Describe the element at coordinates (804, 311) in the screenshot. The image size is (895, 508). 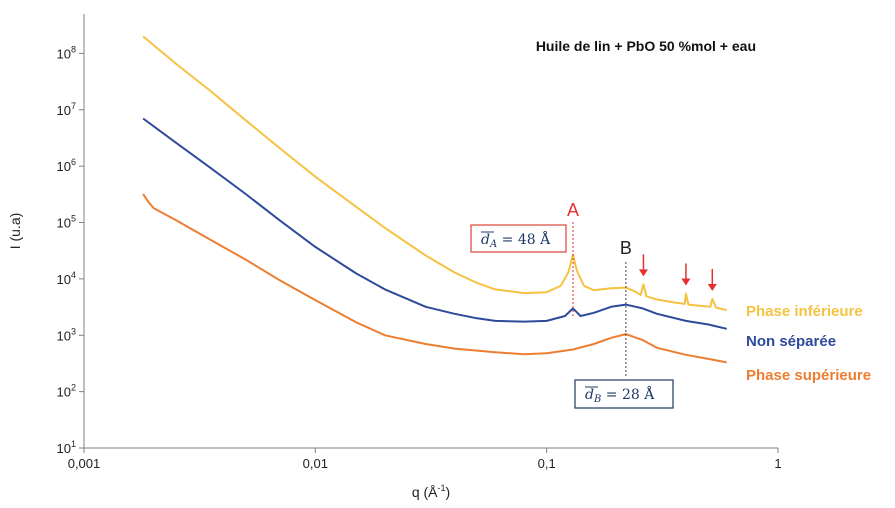
I see `legend-phase-inferieure: Phase inférieure` at that location.